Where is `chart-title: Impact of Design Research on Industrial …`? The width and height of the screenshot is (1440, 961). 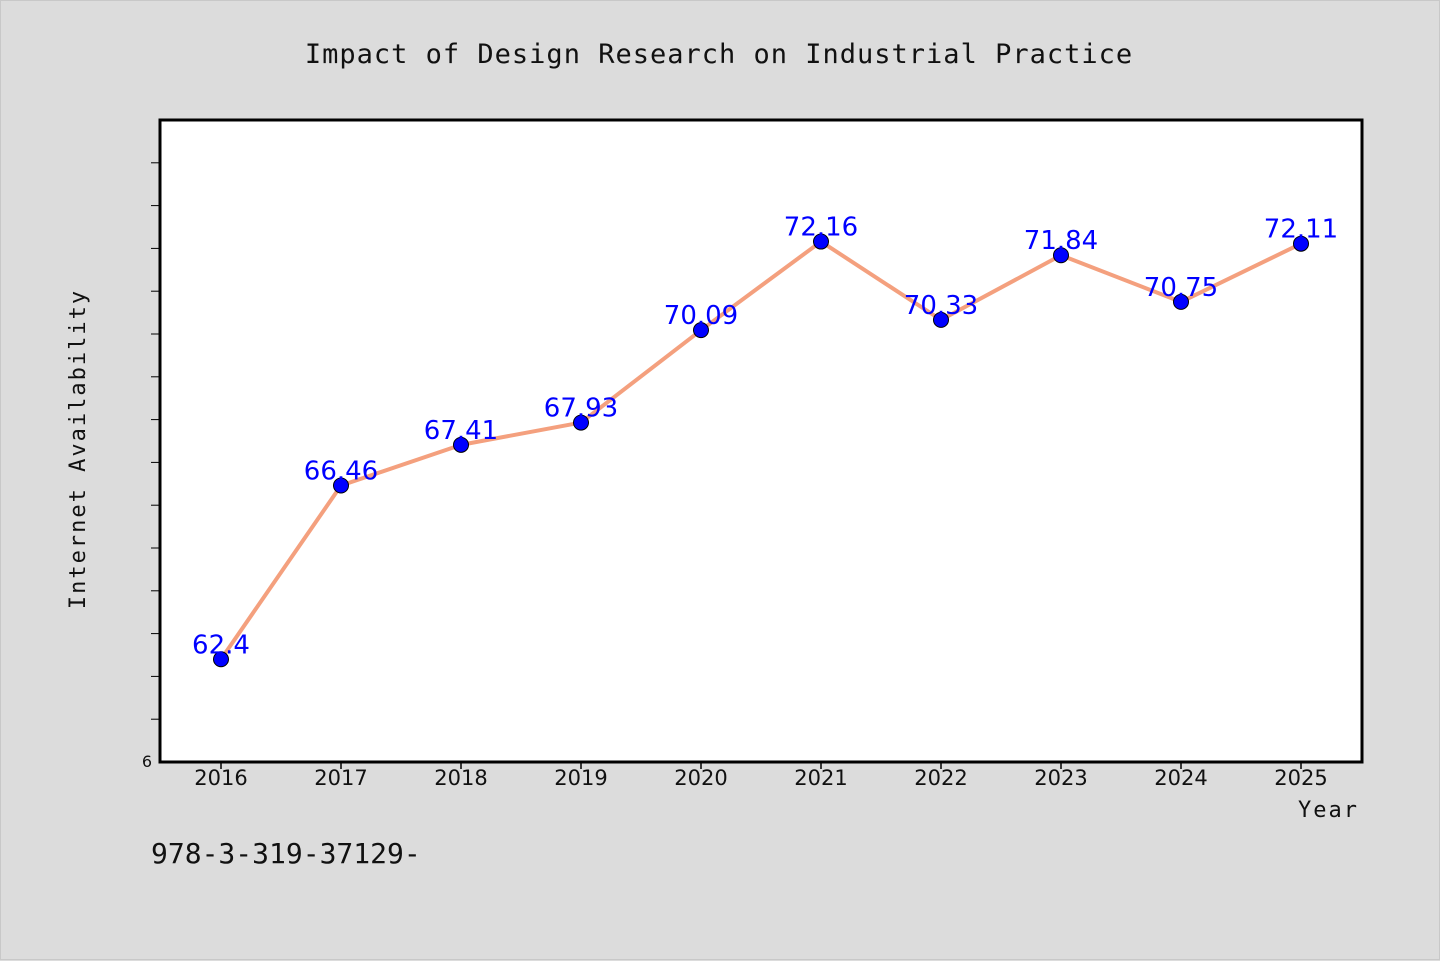 chart-title: Impact of Design Research on Industrial … is located at coordinates (719, 54).